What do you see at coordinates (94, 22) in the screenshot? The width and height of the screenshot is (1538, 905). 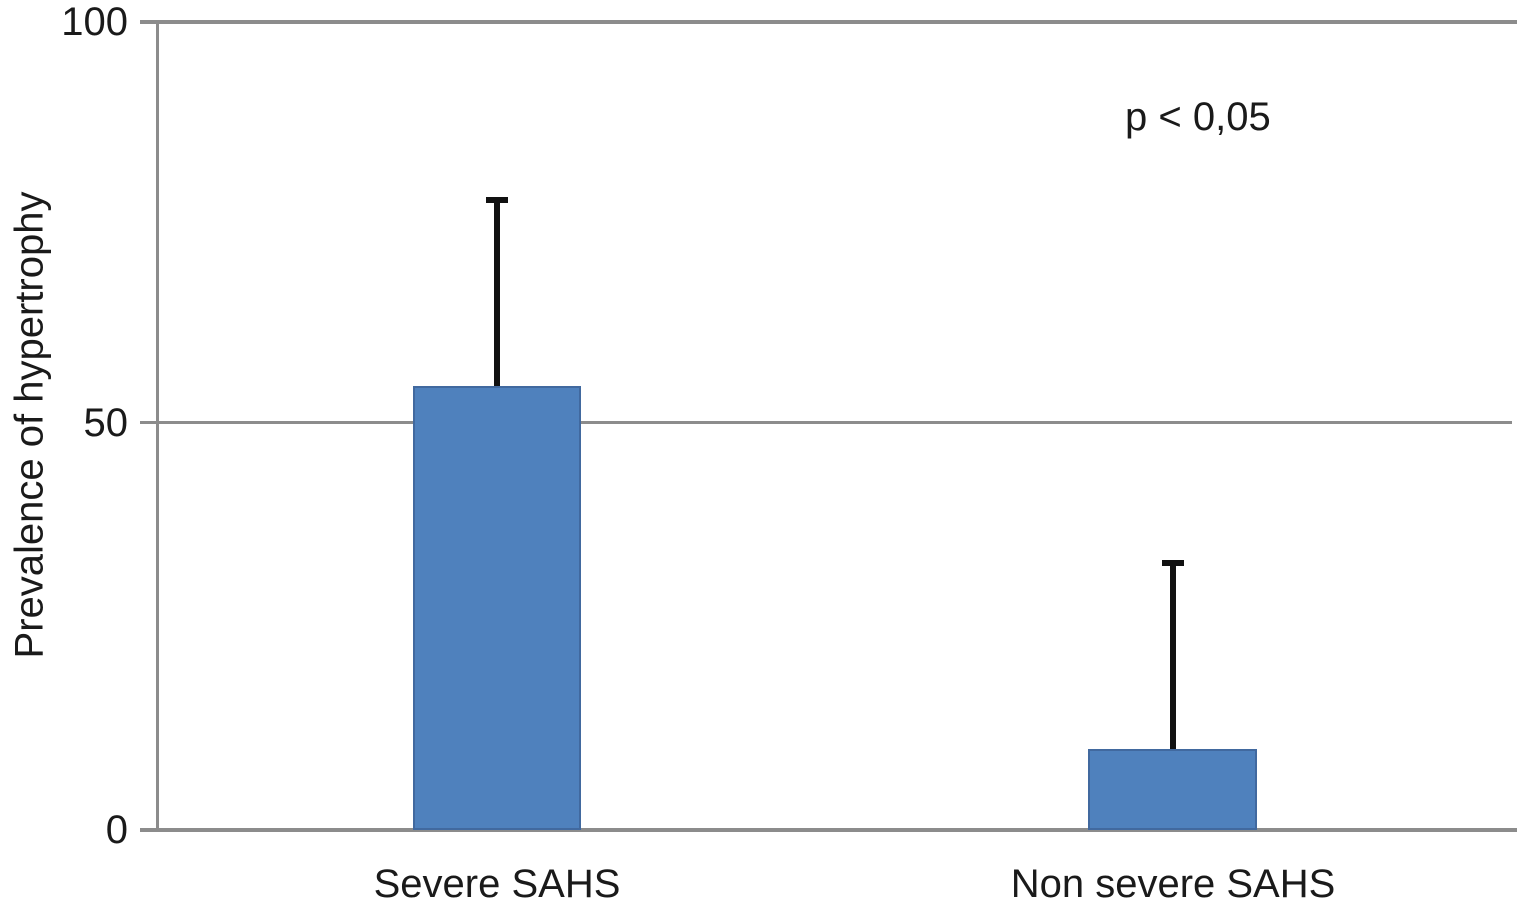 I see `y-tick-label-100: 100` at bounding box center [94, 22].